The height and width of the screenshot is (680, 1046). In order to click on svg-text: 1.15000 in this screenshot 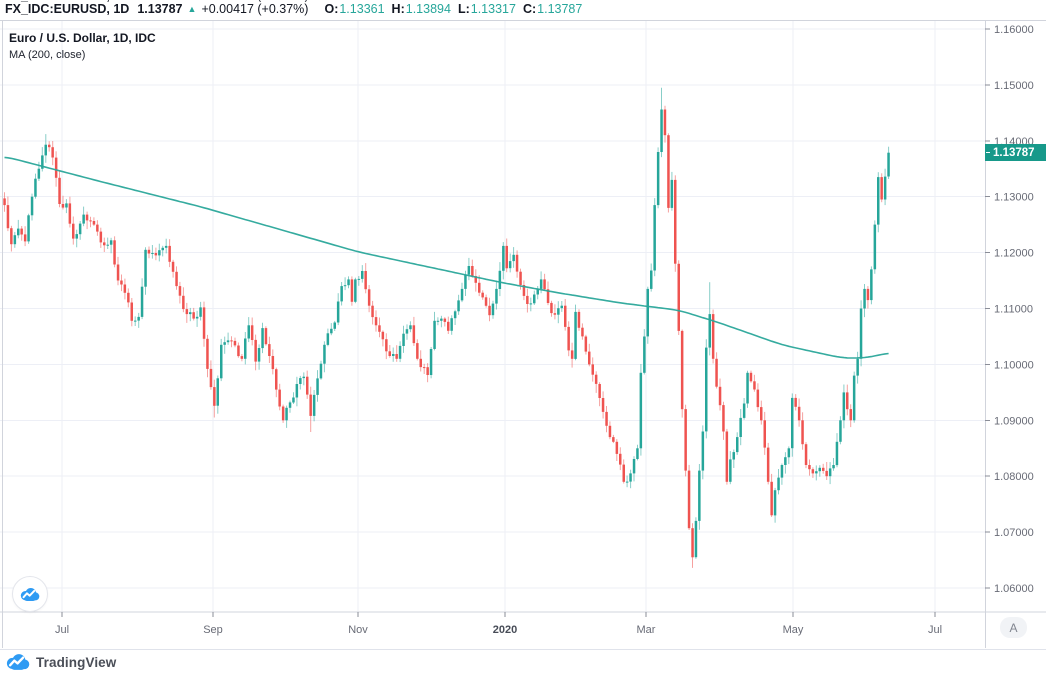, I will do `click(1014, 86)`.